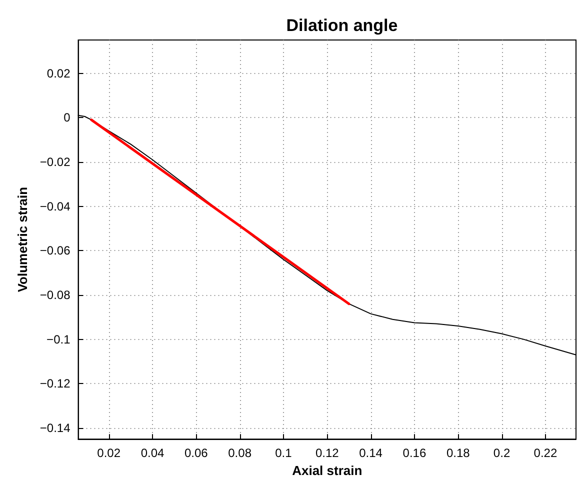 This screenshot has width=585, height=490. Describe the element at coordinates (283, 453) in the screenshot. I see `x-tick-label: 0.1` at that location.